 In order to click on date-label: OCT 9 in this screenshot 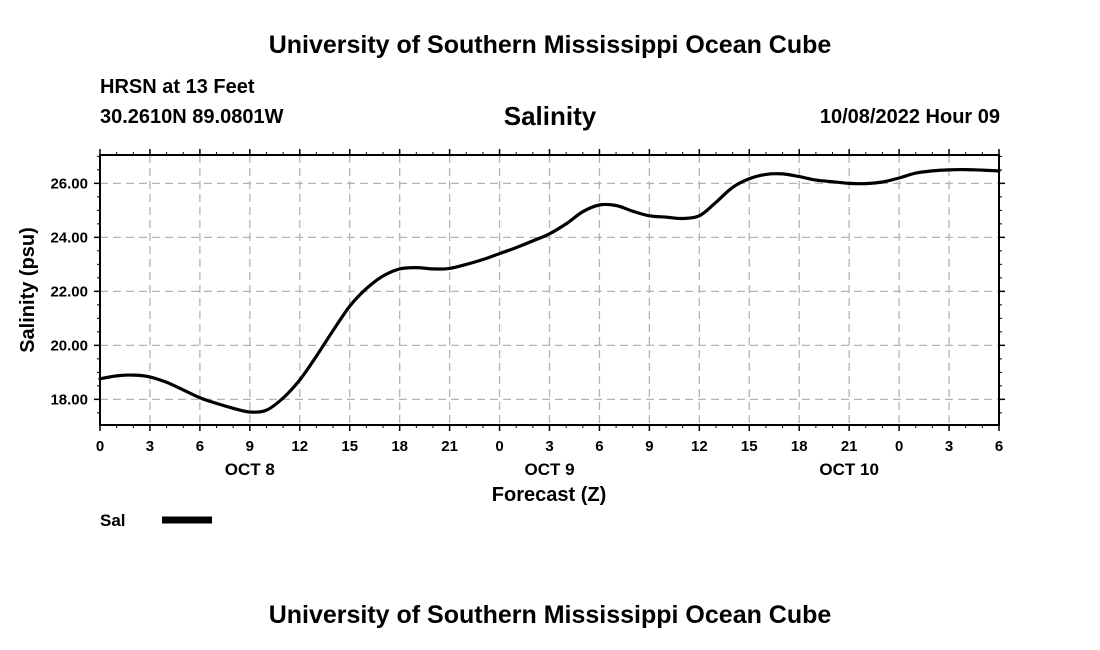, I will do `click(549, 469)`.